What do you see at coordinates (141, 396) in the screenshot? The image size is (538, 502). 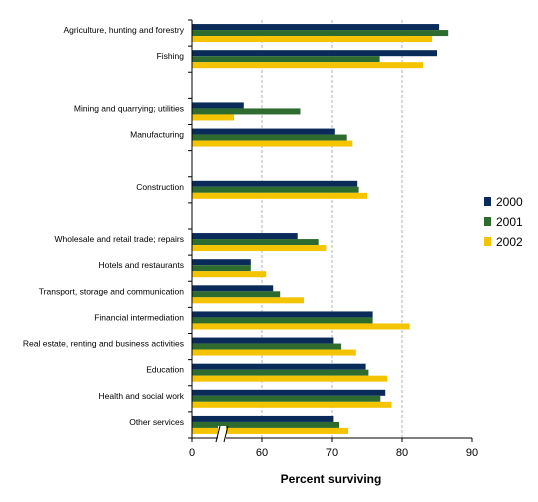 I see `category-label: Health and social work` at bounding box center [141, 396].